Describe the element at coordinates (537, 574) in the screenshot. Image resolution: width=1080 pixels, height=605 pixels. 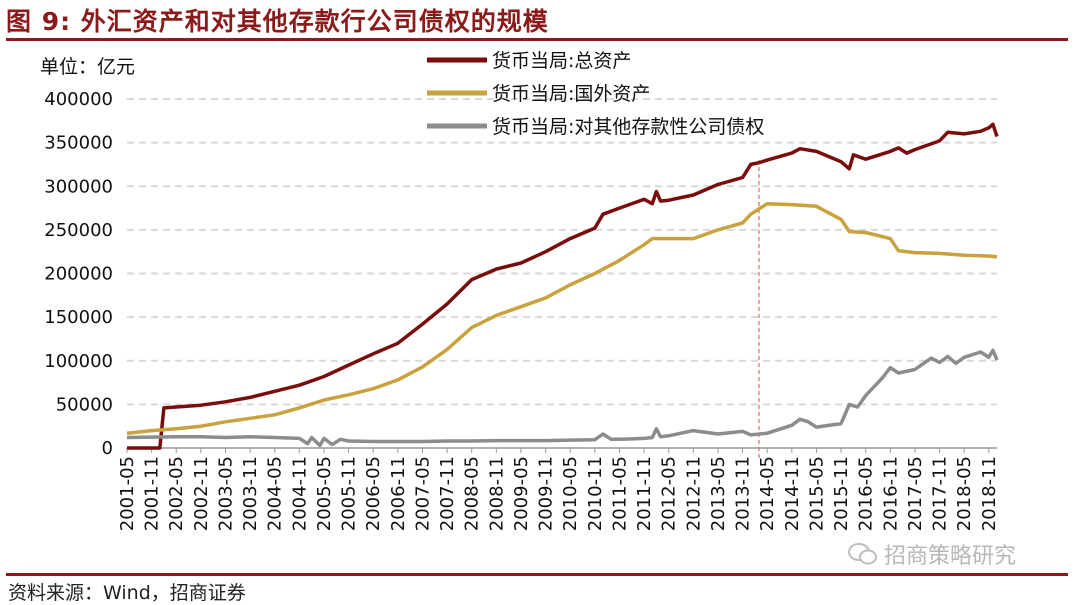
I see `source-rule` at that location.